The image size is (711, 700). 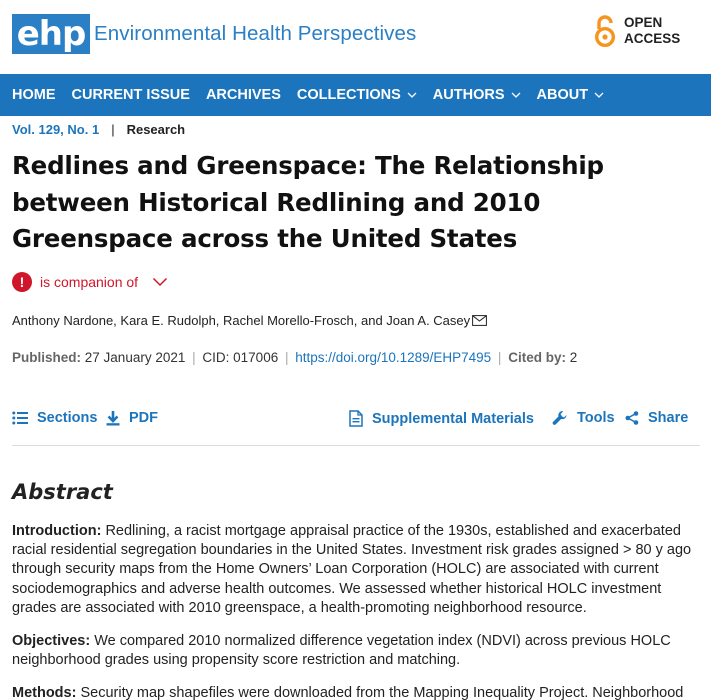 I want to click on pdf-button: PDF, so click(x=132, y=418).